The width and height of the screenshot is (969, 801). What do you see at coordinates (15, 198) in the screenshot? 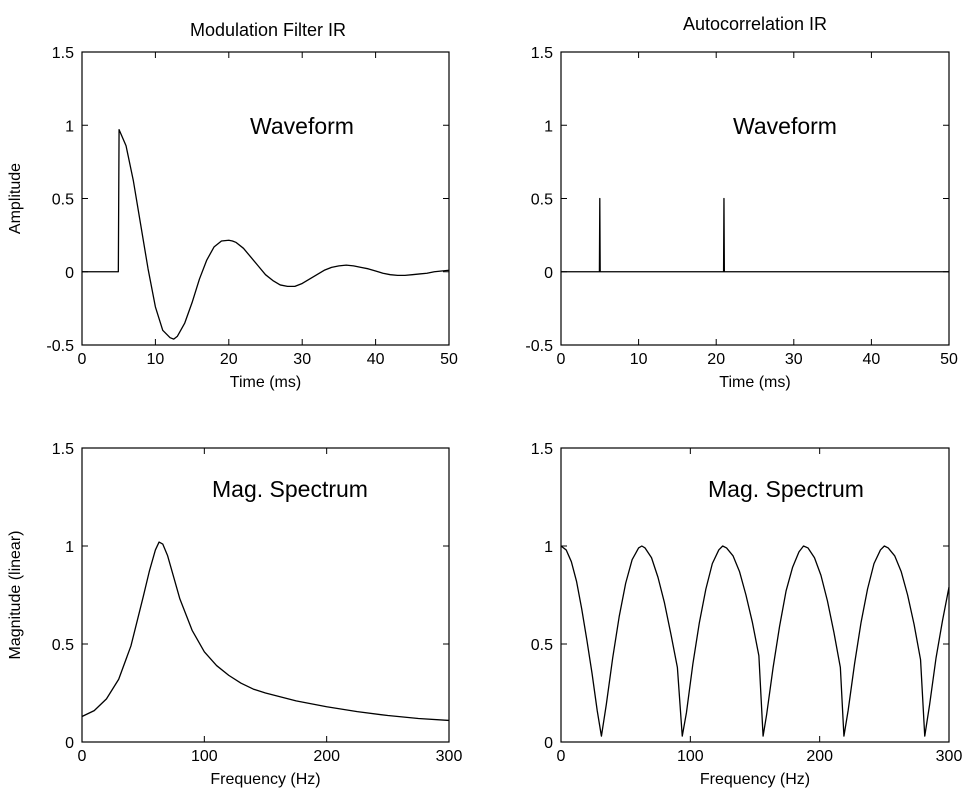
I see `y-axis-label: Amplitude` at bounding box center [15, 198].